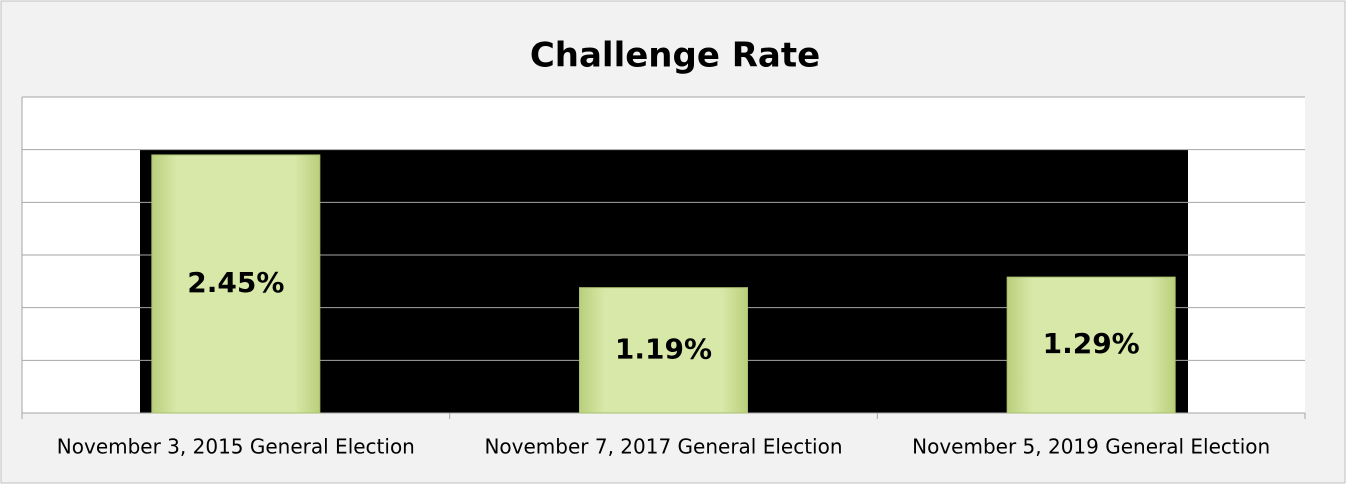 The height and width of the screenshot is (484, 1346). I want to click on x-tick-label: November 7, 2017 General Election, so click(663, 447).